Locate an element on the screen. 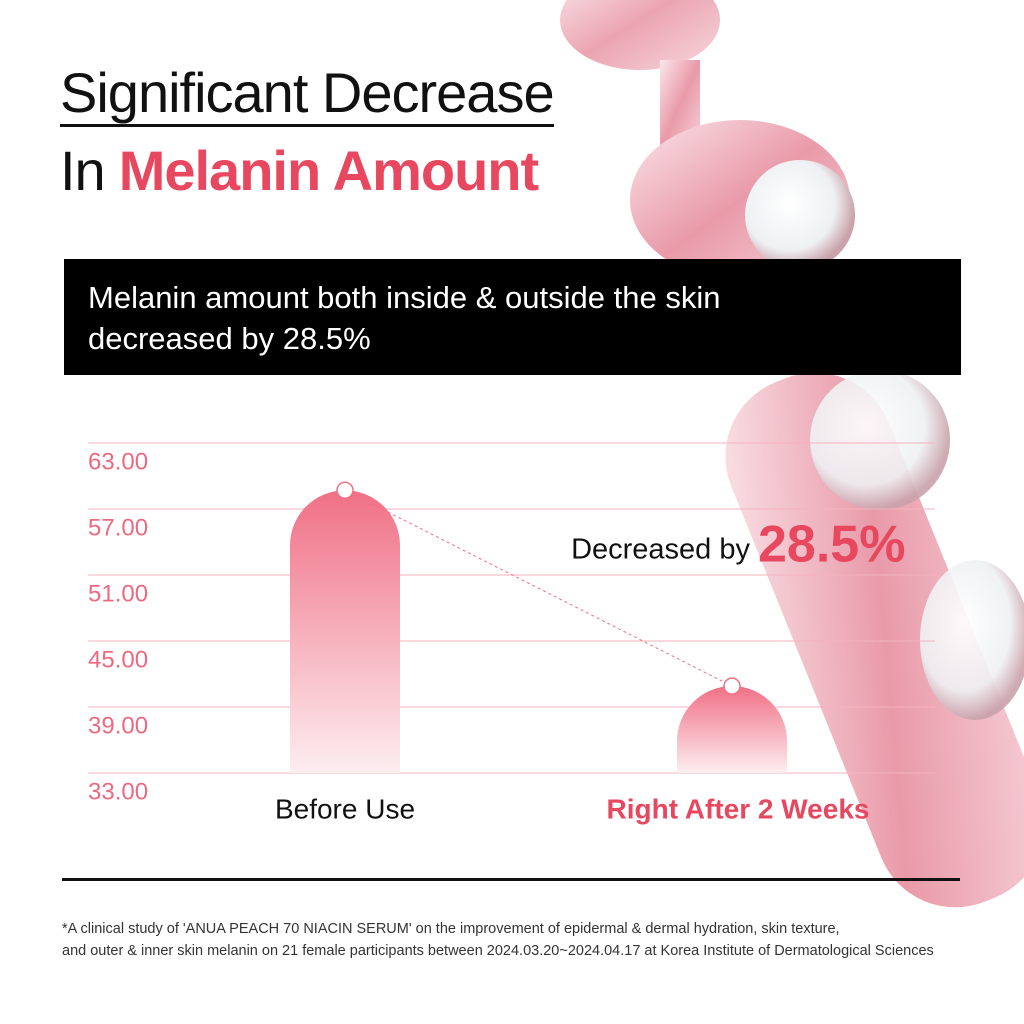 This screenshot has height=1024, width=1024. x-tick-label: Right After 2 Weeks is located at coordinates (738, 808).